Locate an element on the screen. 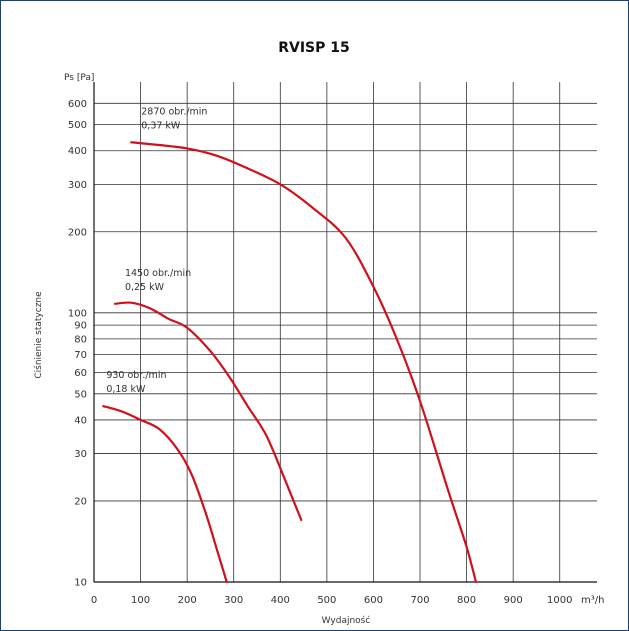  curve-annotation-2: 1450 obr./min is located at coordinates (158, 273).